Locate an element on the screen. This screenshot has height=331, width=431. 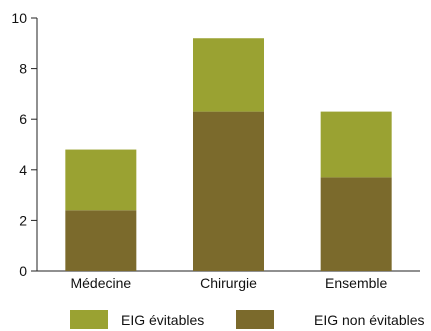
legend-label-evitables: EIG évitables is located at coordinates (162, 320).